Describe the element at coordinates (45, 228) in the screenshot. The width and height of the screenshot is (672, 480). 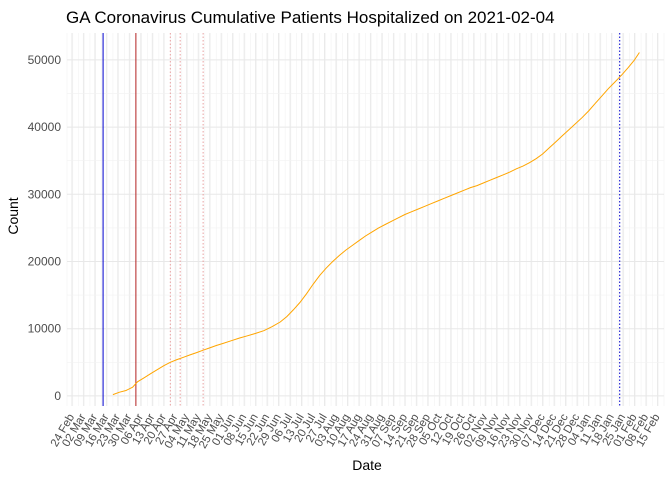
I see `y-axis-ticks: 0 10000 20000 30000 40000 50000` at that location.